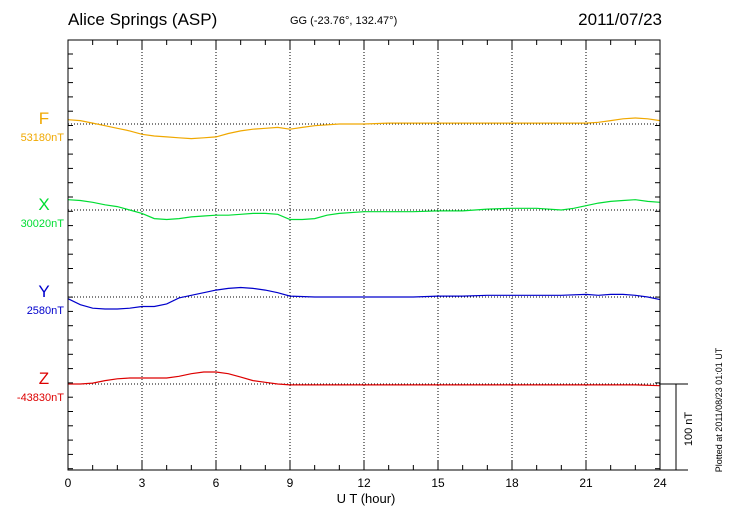 The image size is (730, 520). What do you see at coordinates (719, 409) in the screenshot?
I see `plotted-at-note: Plotted at 2011/08/23 01:01 UT` at bounding box center [719, 409].